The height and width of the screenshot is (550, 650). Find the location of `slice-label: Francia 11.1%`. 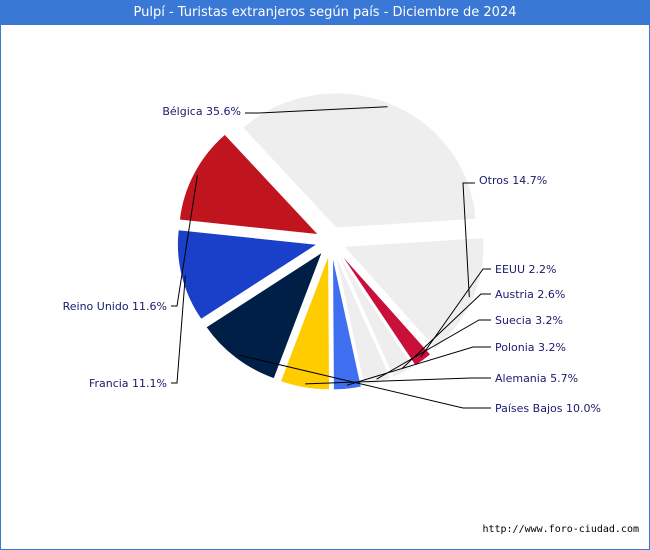

slice-label: Francia 11.1% is located at coordinates (128, 383).